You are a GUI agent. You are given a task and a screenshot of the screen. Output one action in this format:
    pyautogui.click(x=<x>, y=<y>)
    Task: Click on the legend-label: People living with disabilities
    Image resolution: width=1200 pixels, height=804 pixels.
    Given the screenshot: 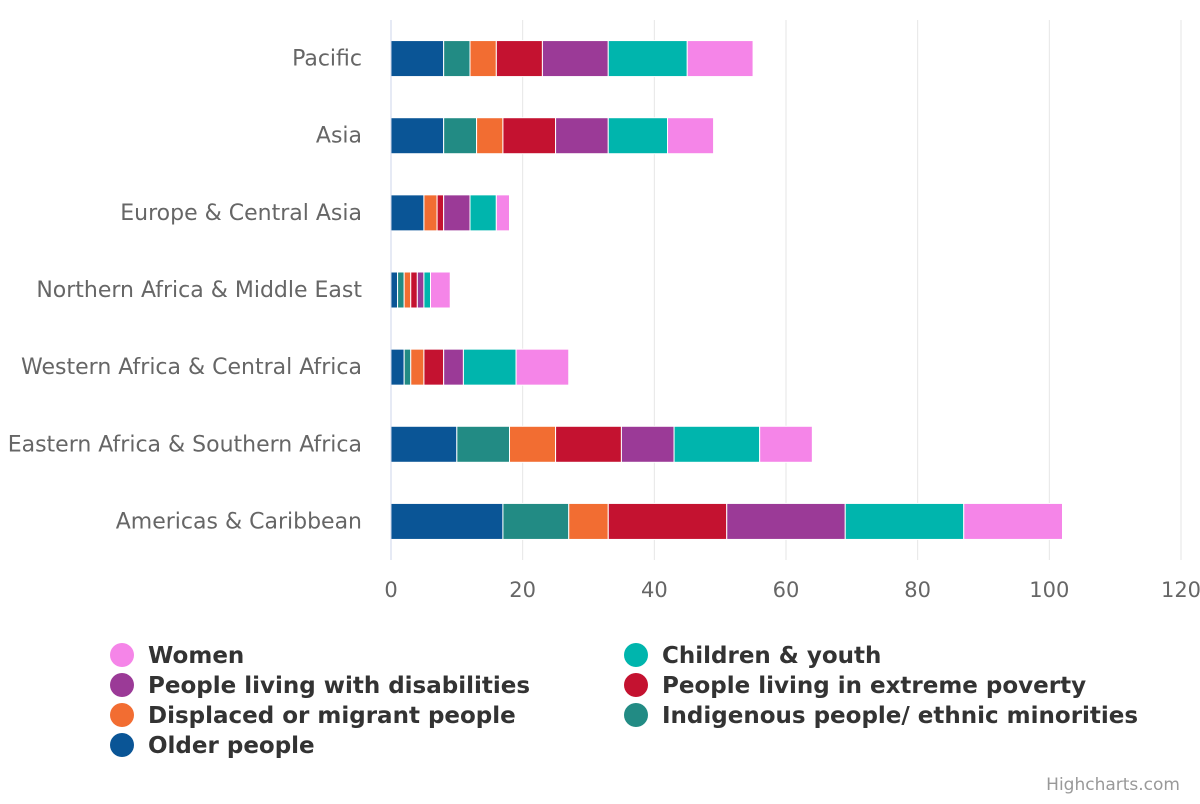 What is the action you would take?
    pyautogui.click(x=339, y=686)
    